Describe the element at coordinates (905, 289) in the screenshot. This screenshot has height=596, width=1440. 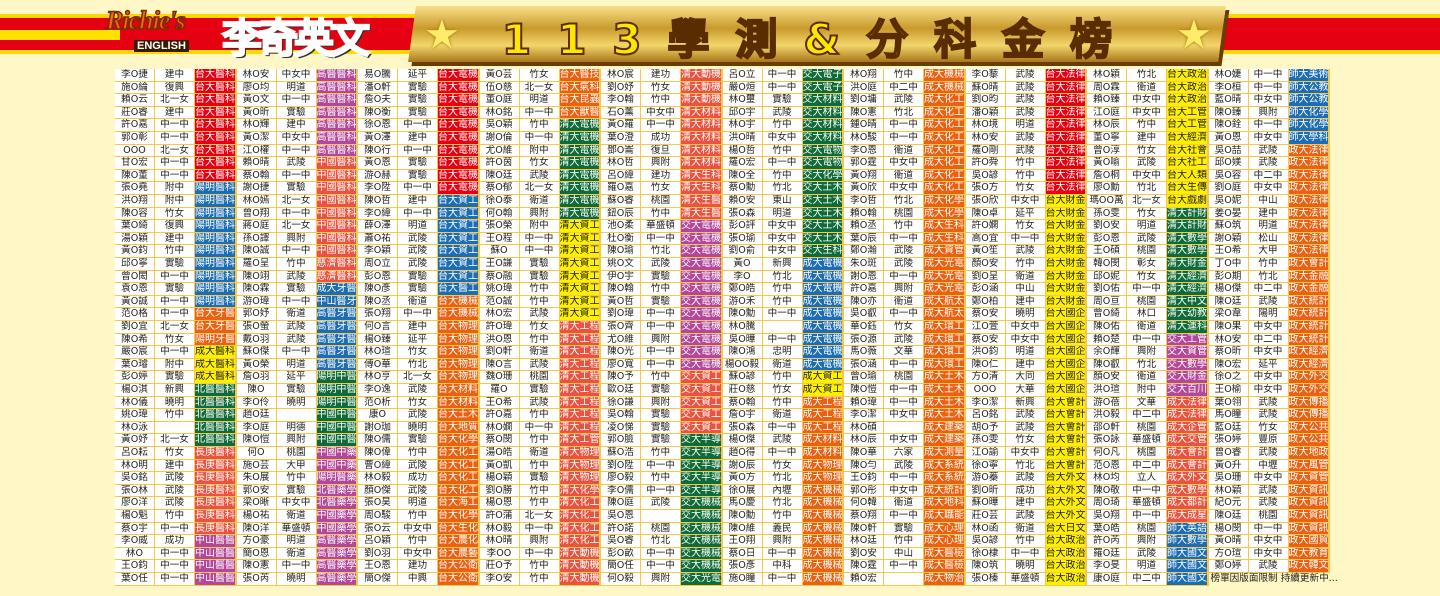
I see `table-row: 許O嘉 興附 成大光電` at that location.